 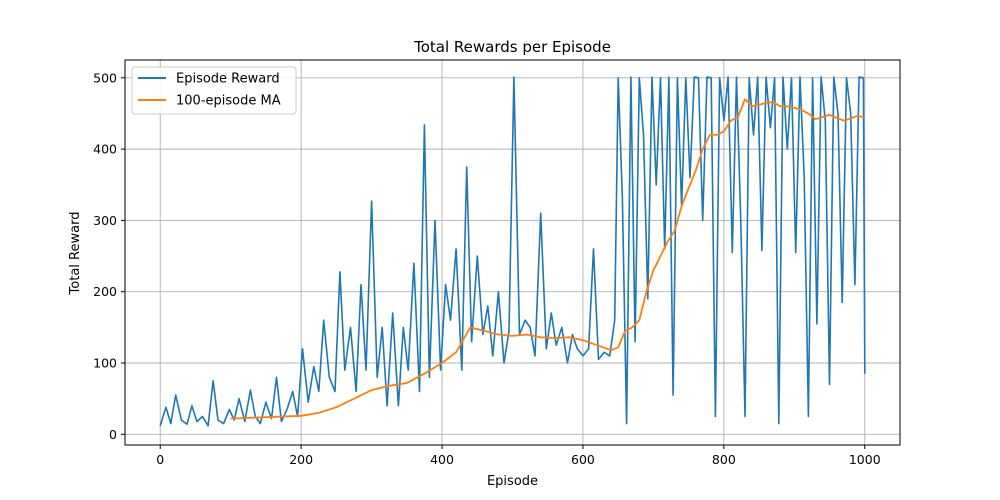 I want to click on x-axis-label: Episode, so click(x=512, y=481).